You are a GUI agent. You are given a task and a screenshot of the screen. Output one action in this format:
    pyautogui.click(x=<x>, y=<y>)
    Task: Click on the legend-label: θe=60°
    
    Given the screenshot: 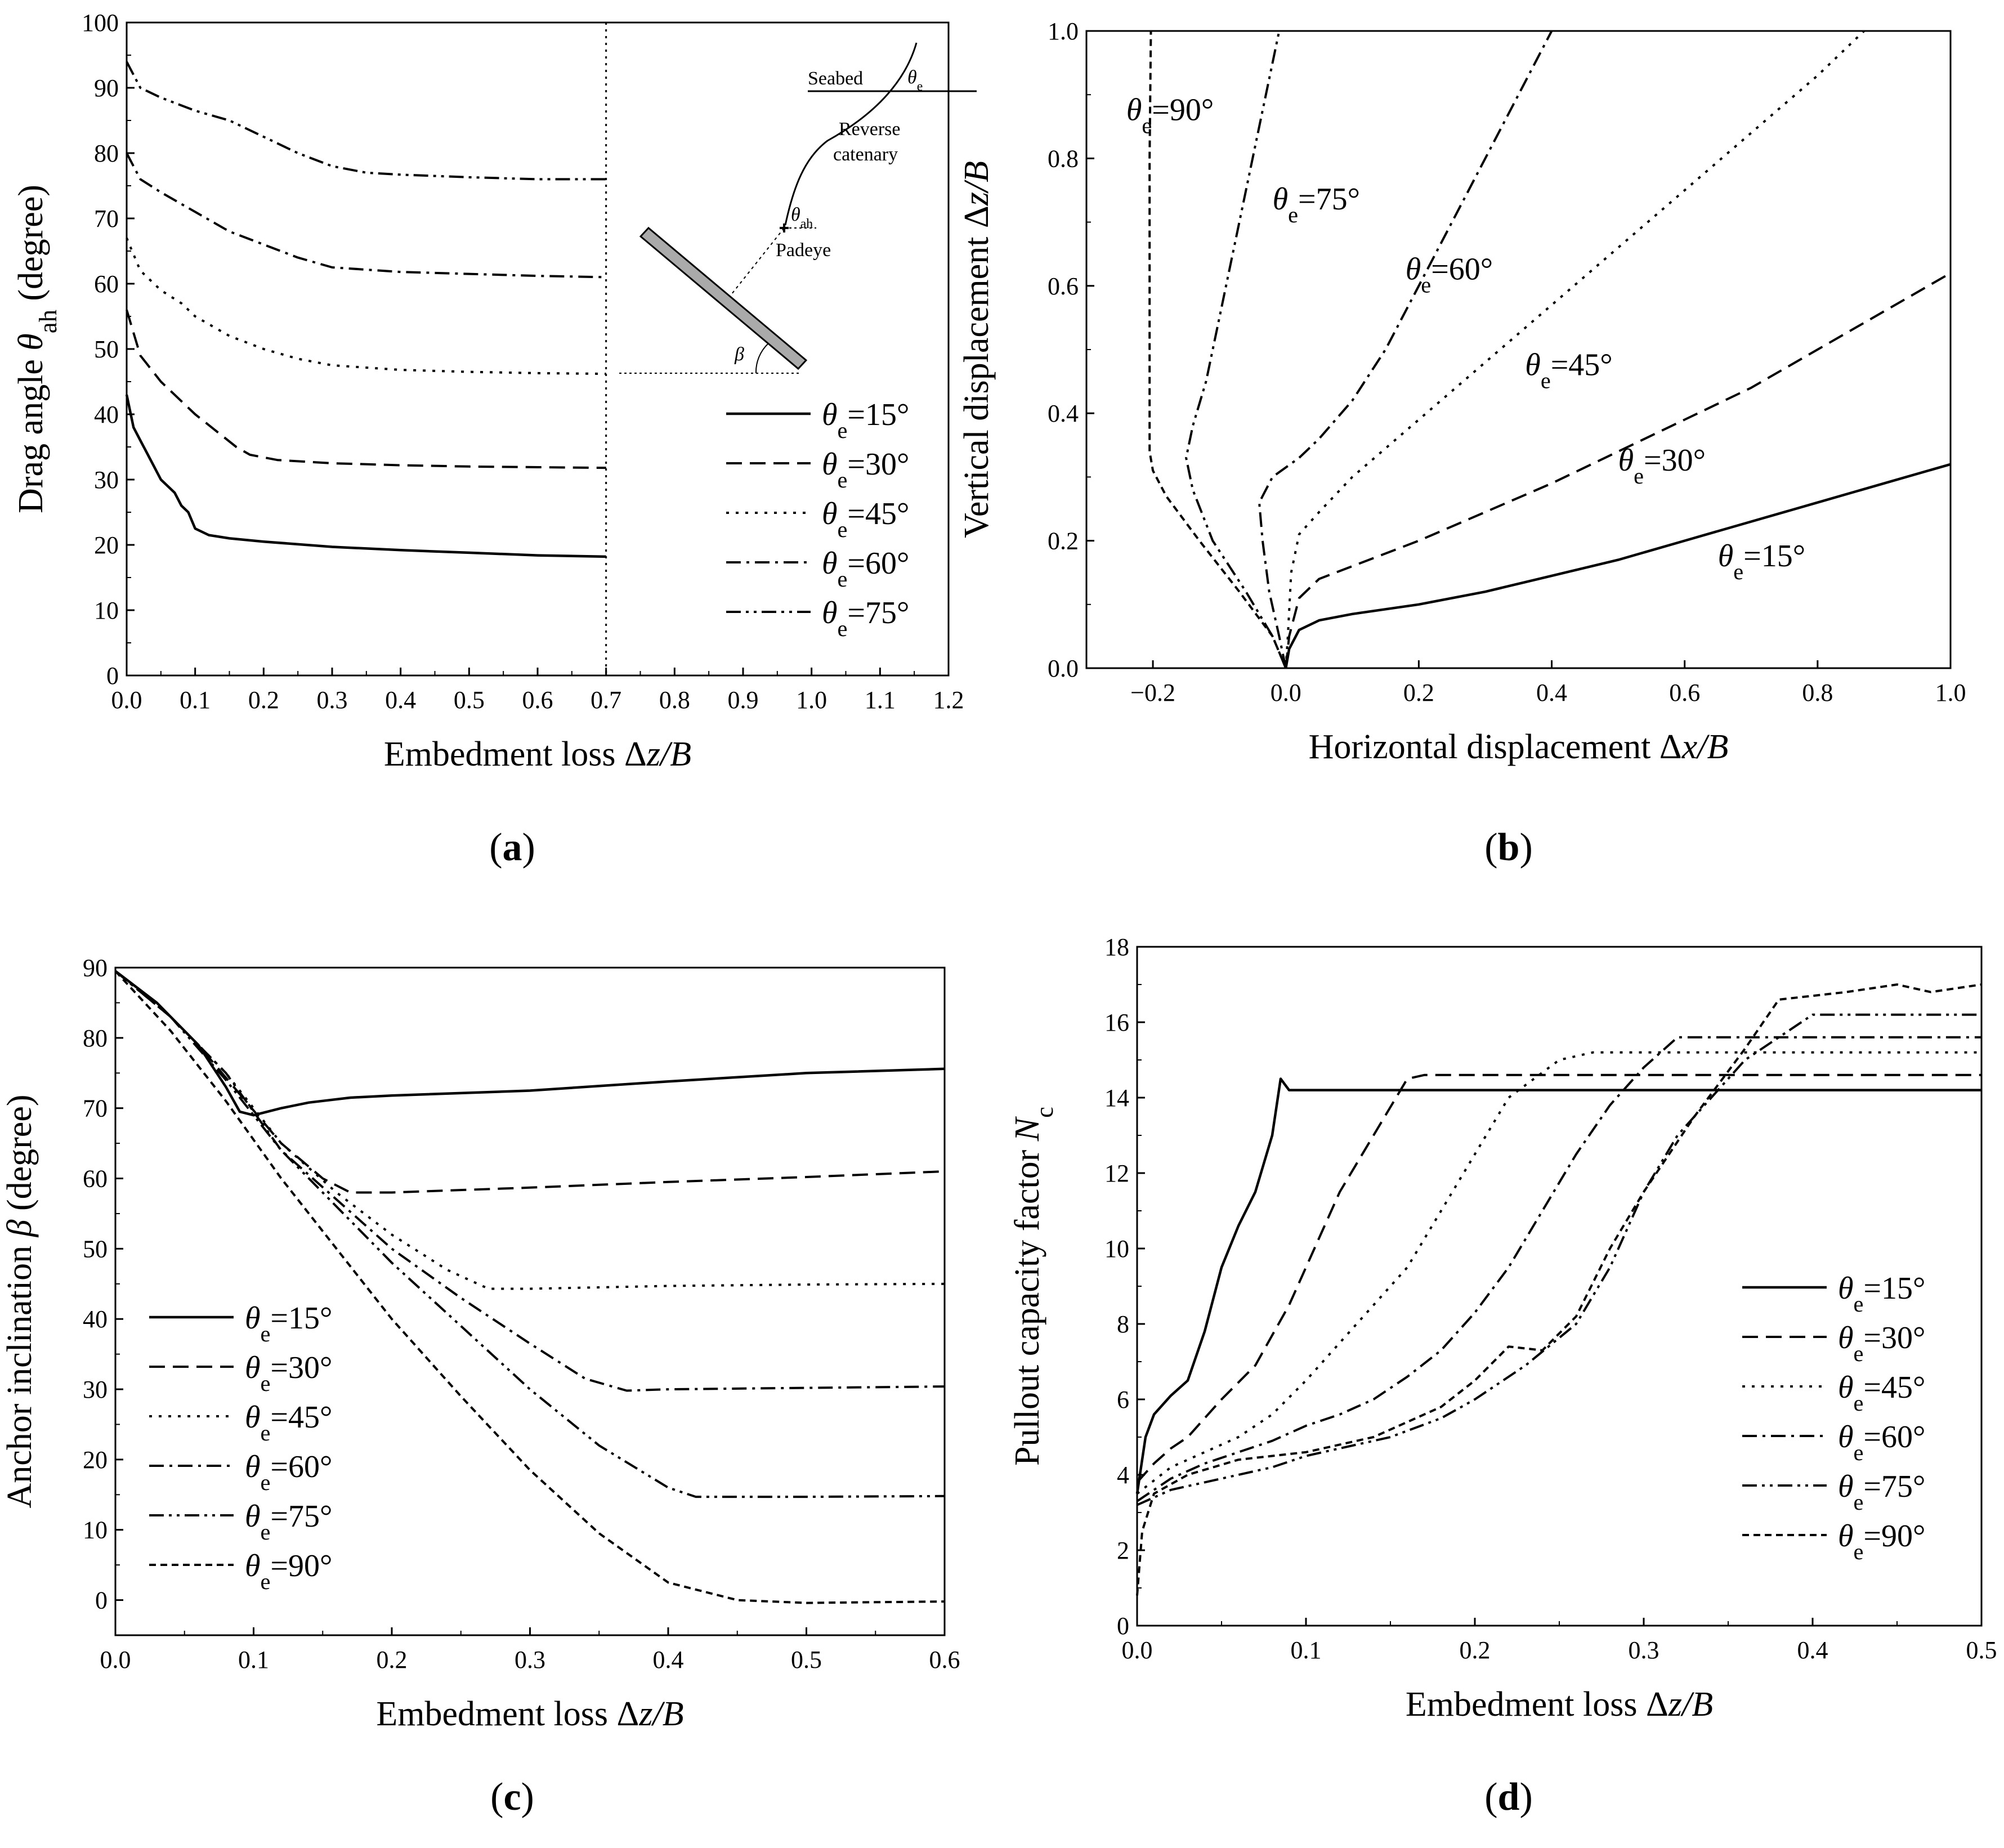 What is the action you would take?
    pyautogui.click(x=1881, y=1442)
    